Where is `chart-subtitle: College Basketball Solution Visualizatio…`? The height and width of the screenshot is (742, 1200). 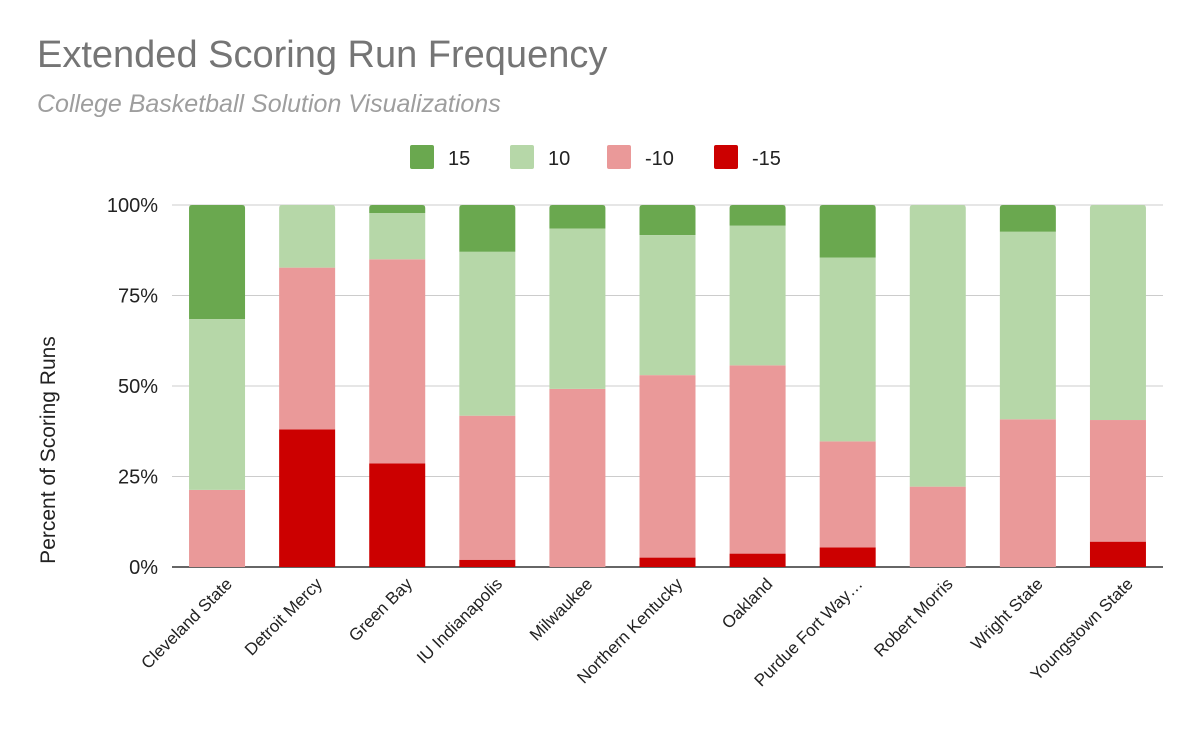
chart-subtitle: College Basketball Solution Visualizatio… is located at coordinates (269, 104).